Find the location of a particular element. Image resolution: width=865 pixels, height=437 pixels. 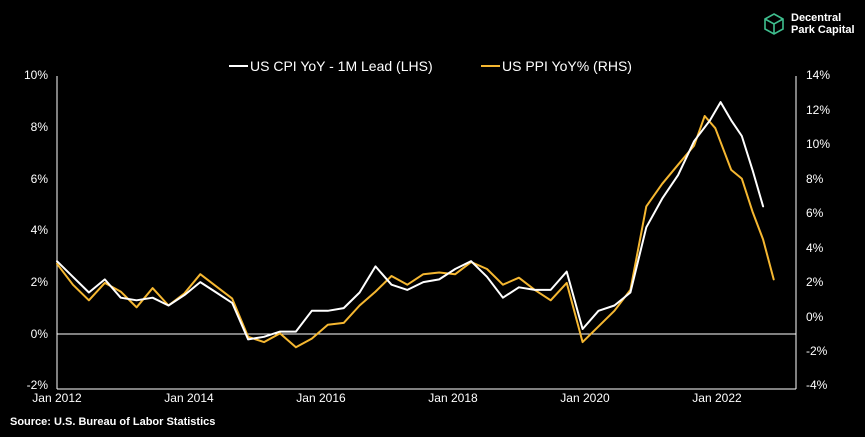

right-tick-label: -2% is located at coordinates (817, 351).